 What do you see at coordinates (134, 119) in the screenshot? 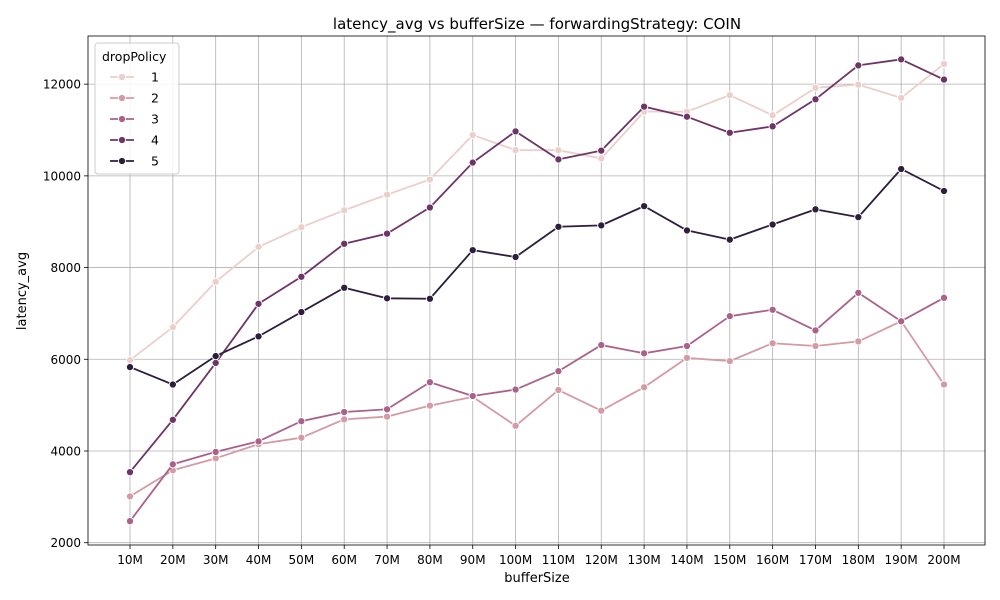
I see `legend-item: 3` at bounding box center [134, 119].